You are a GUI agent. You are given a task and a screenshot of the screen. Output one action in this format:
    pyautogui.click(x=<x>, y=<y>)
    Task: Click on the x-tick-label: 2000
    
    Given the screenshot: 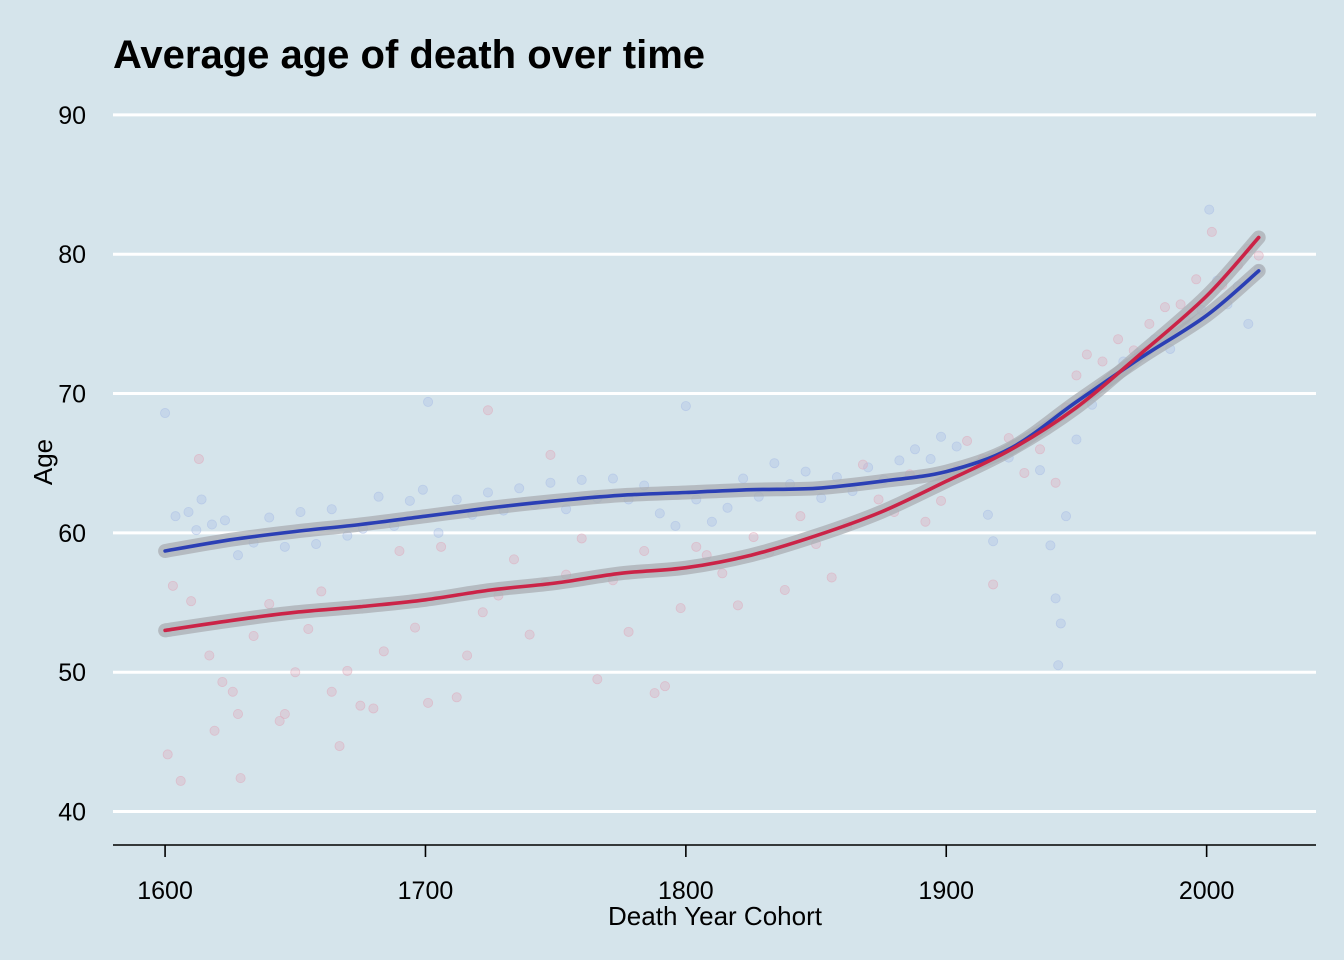 What is the action you would take?
    pyautogui.click(x=1207, y=891)
    